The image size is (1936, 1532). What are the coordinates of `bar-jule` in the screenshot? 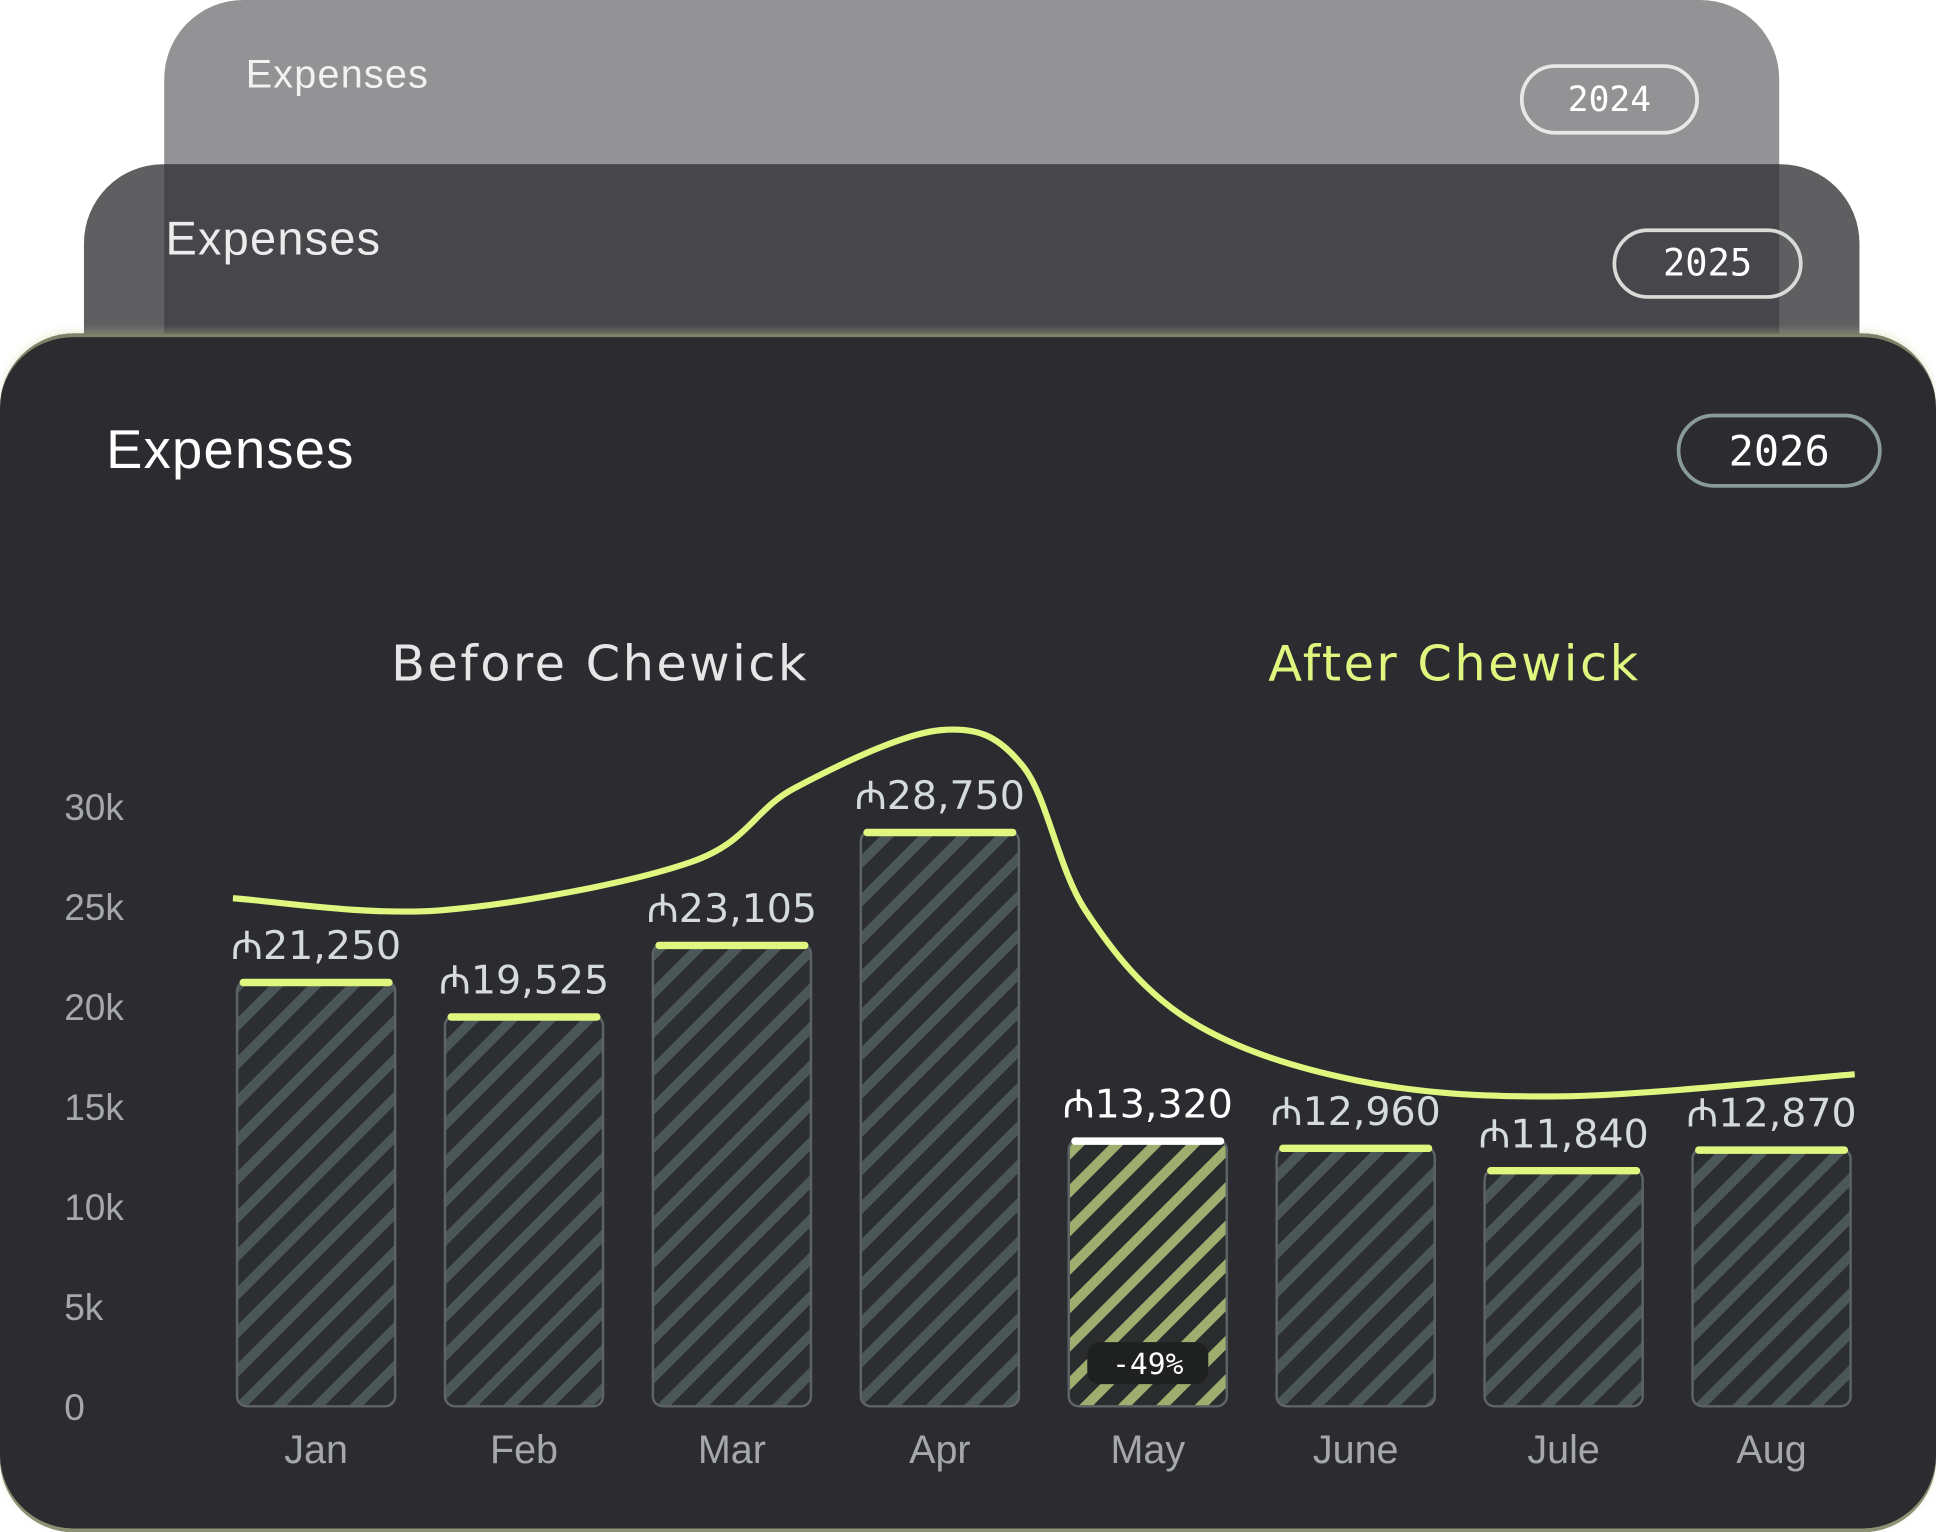 It's located at (1563, 1288).